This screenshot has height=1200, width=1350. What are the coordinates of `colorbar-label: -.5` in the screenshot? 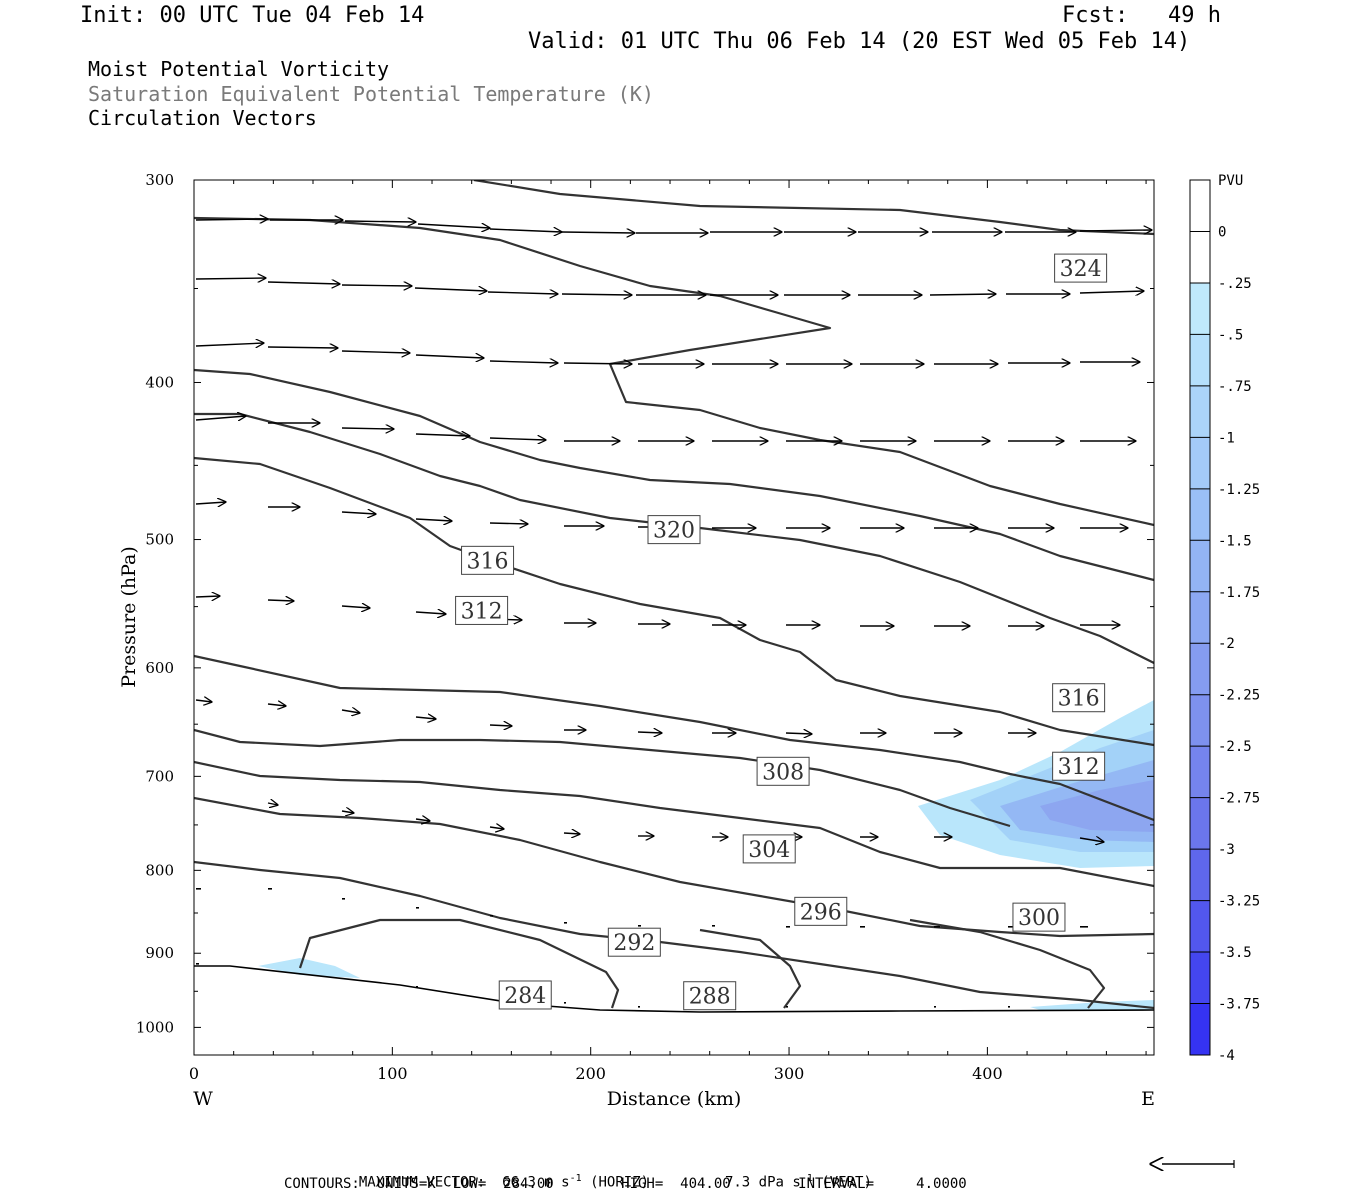 It's located at (1230, 335).